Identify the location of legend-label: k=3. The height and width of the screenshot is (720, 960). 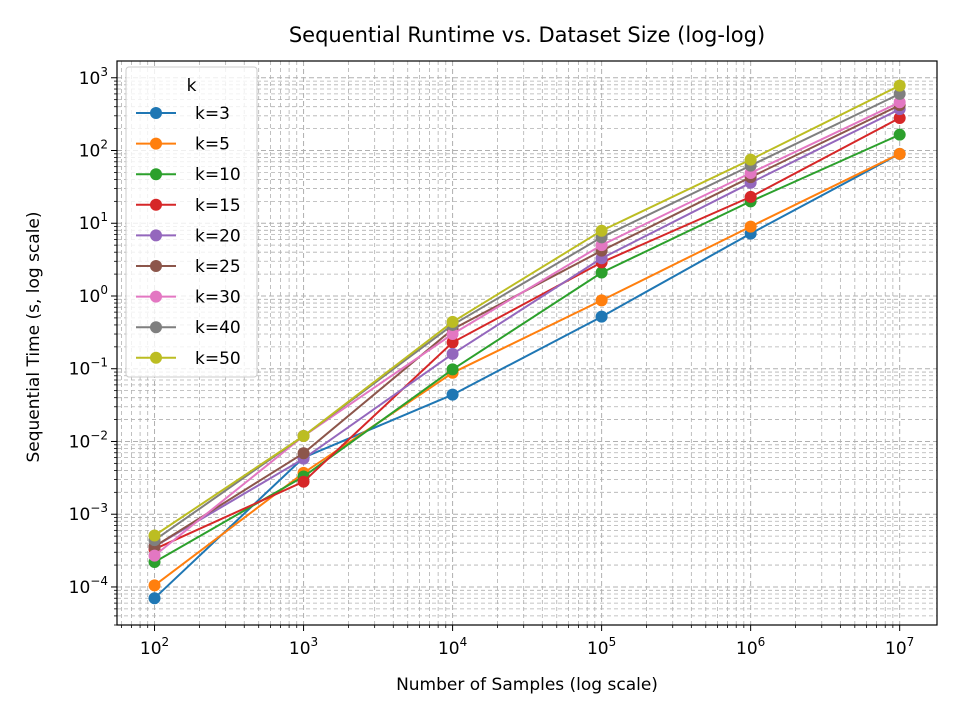
(212, 114).